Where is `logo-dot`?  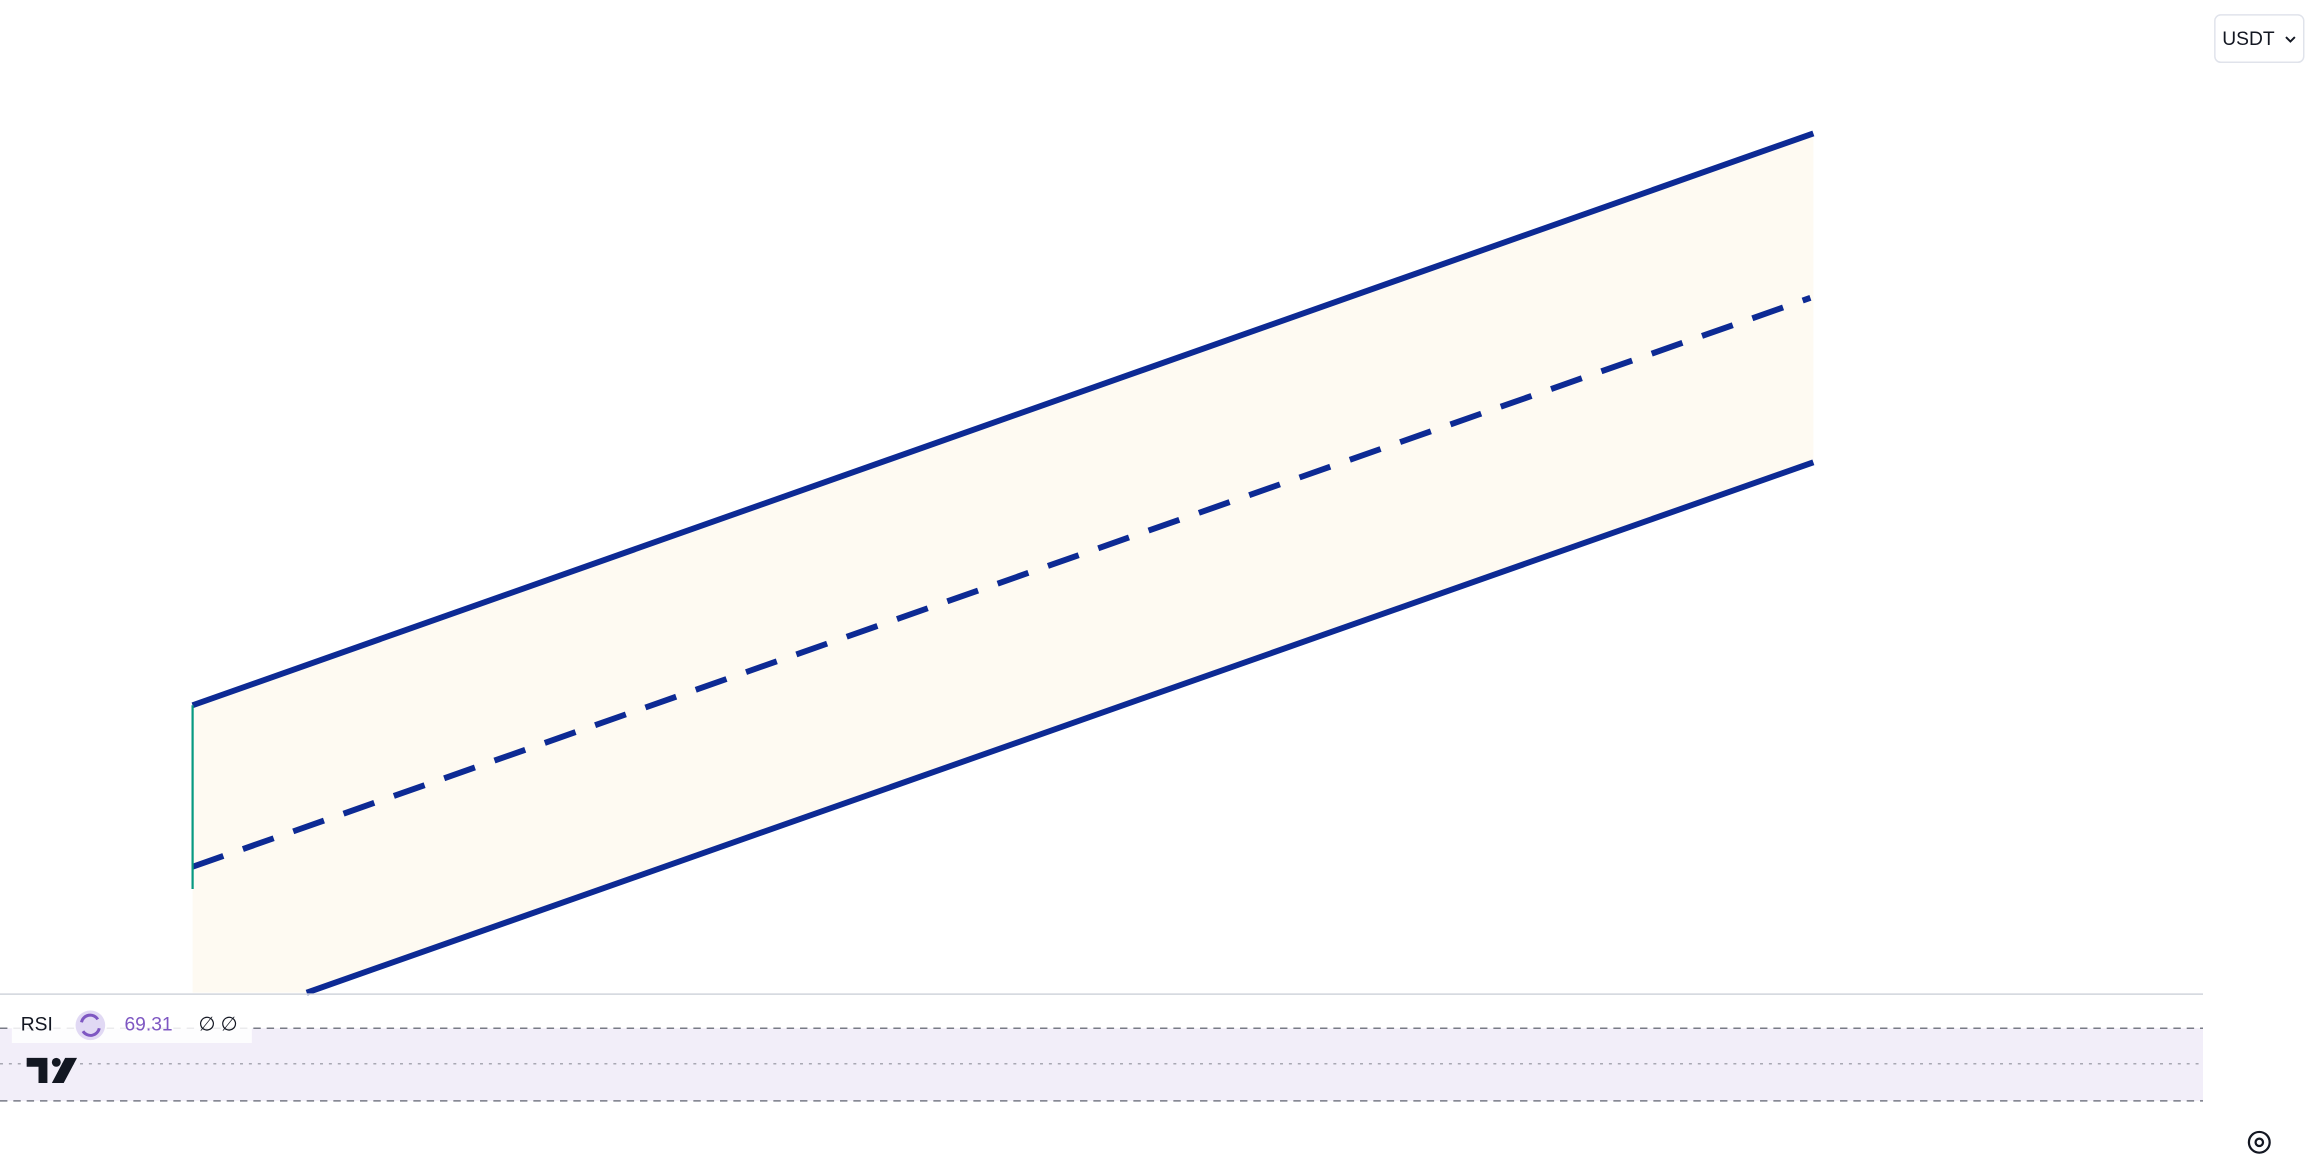
logo-dot is located at coordinates (56, 1062).